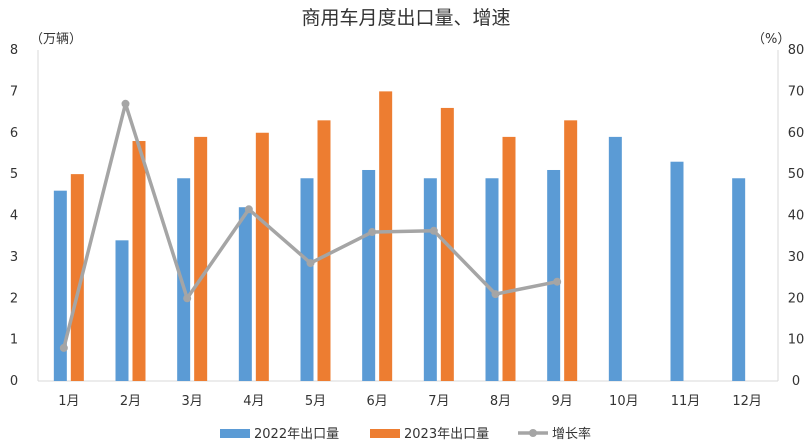 This screenshot has height=444, width=812. Describe the element at coordinates (14, 50) in the screenshot. I see `left-tick-label: 8` at that location.